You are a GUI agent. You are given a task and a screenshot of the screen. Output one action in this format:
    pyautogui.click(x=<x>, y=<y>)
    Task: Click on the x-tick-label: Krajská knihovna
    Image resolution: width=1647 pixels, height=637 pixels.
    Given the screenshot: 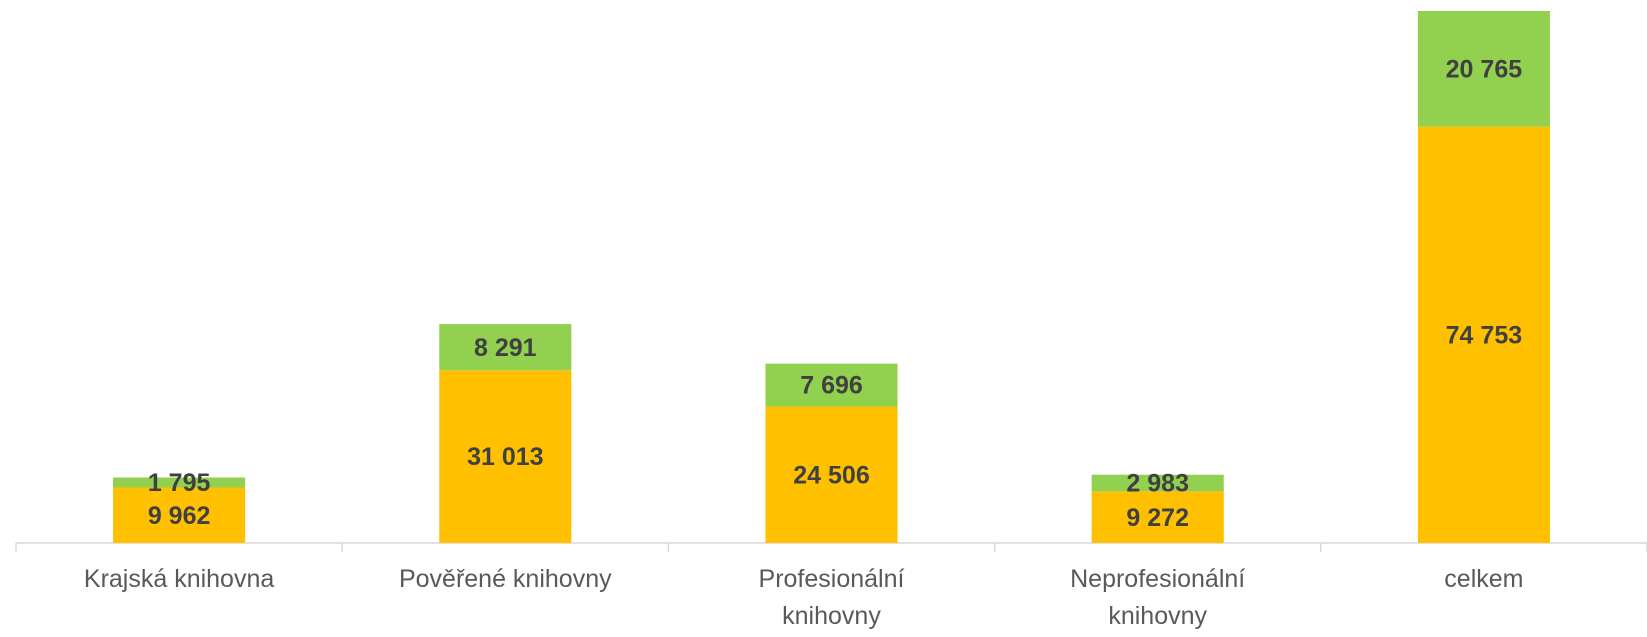 What is the action you would take?
    pyautogui.click(x=179, y=579)
    